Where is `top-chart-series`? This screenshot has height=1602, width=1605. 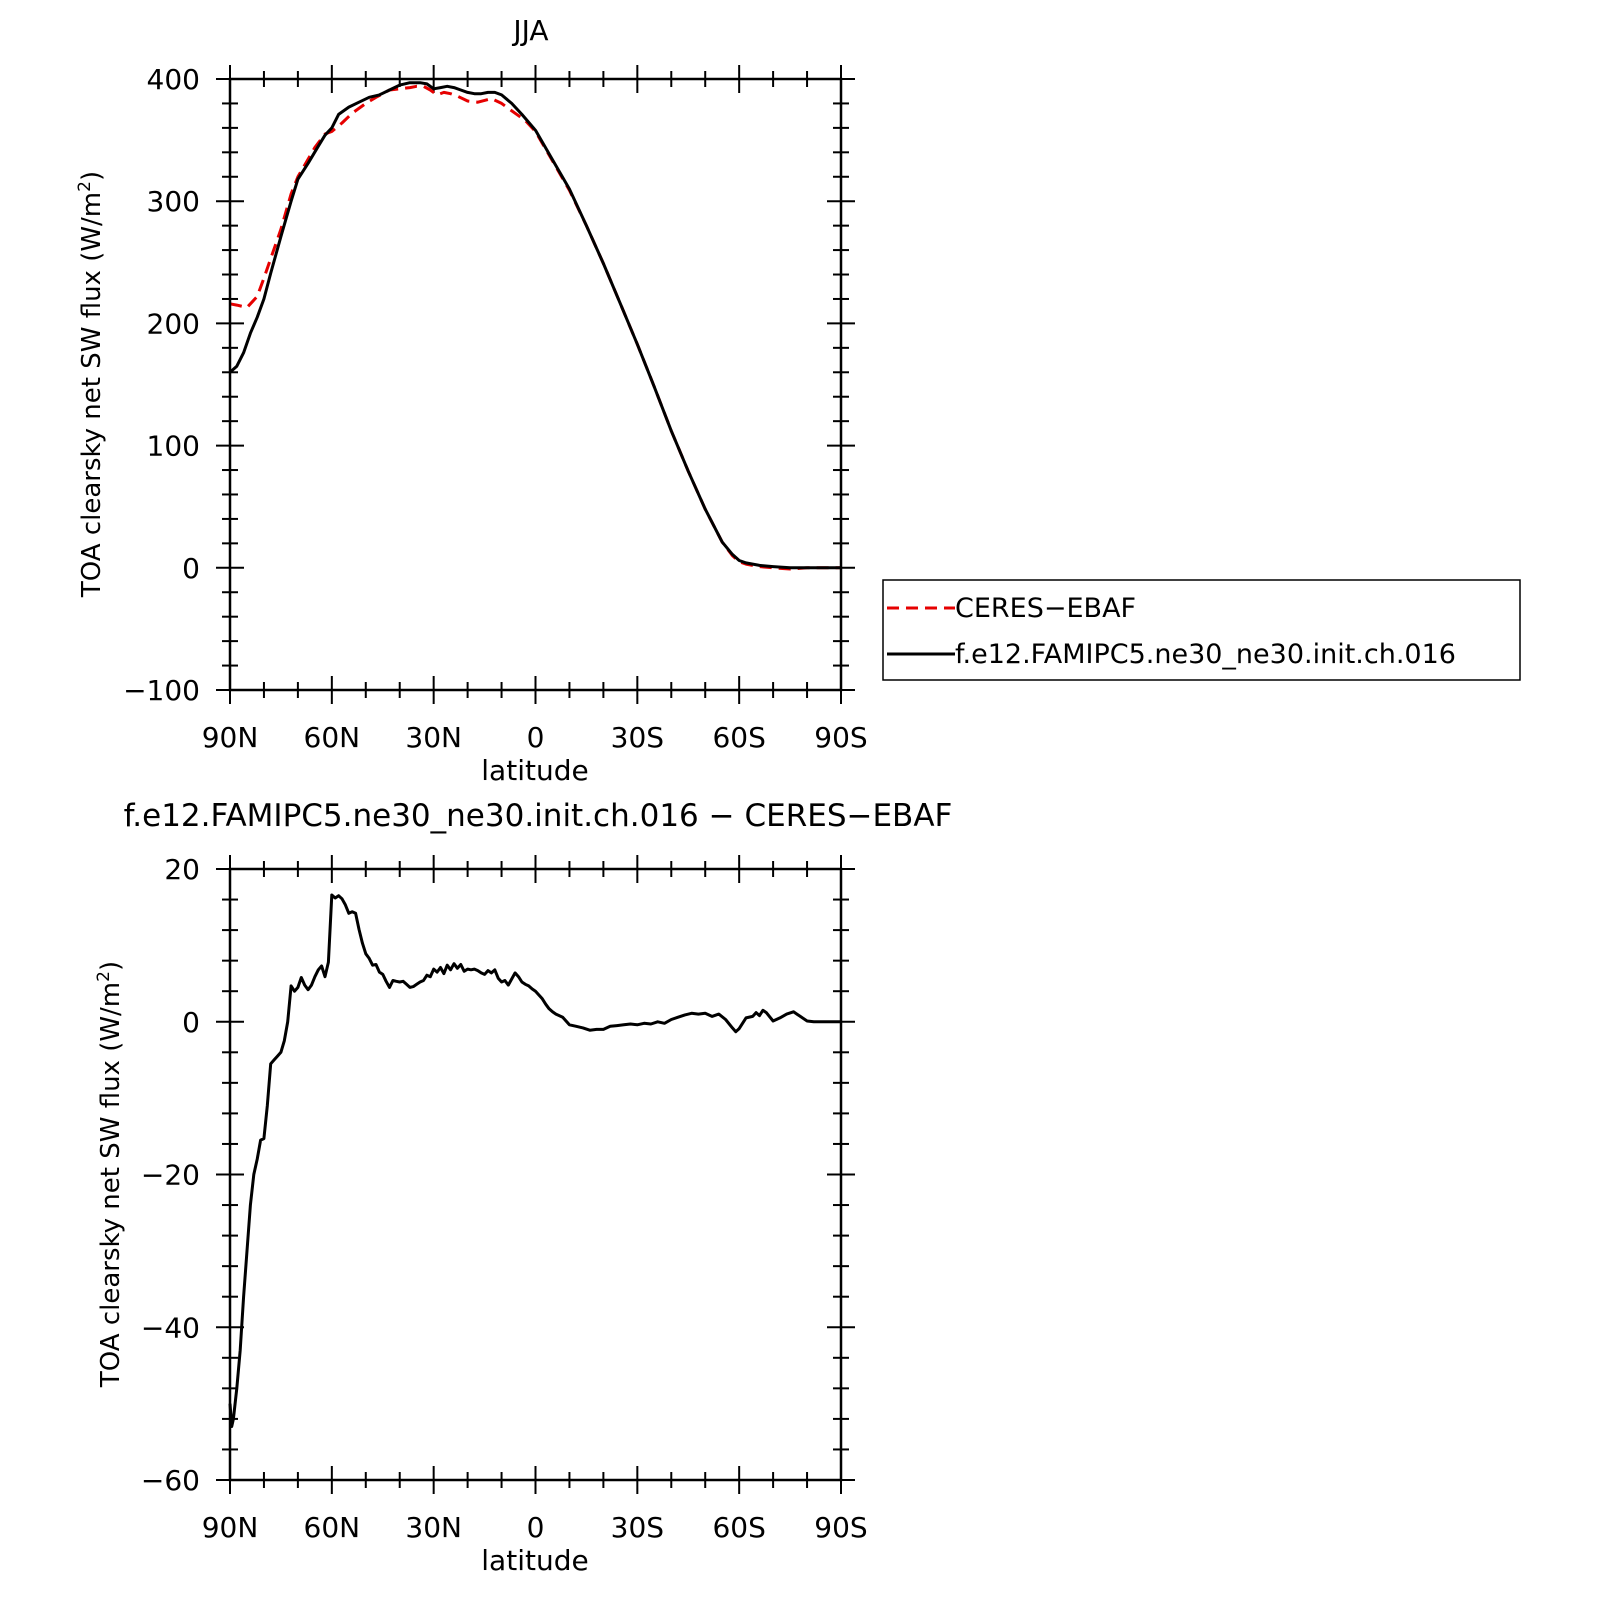
top-chart-series is located at coordinates (534, 326).